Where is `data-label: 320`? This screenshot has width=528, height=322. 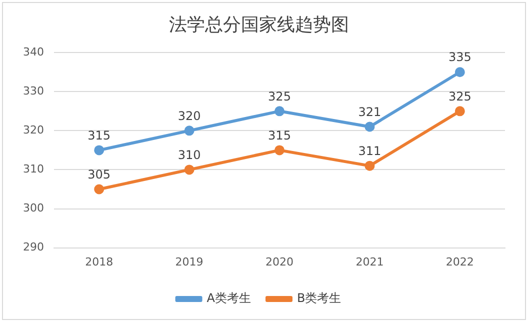
data-label: 320 is located at coordinates (189, 115).